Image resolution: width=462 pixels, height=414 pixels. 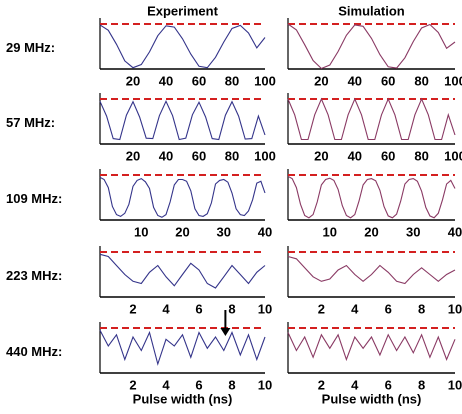 I want to click on arrow-head, so click(x=225, y=332).